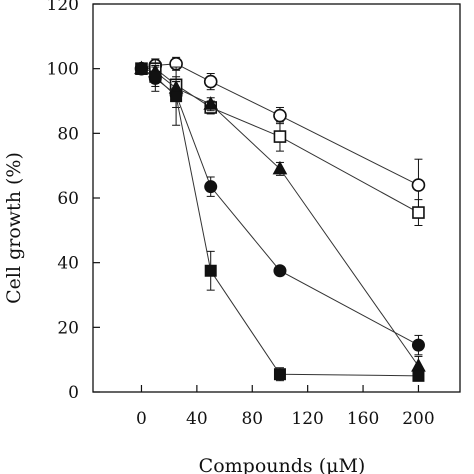 The image size is (474, 474). What do you see at coordinates (252, 419) in the screenshot?
I see `x-tick-label: 80` at bounding box center [252, 419].